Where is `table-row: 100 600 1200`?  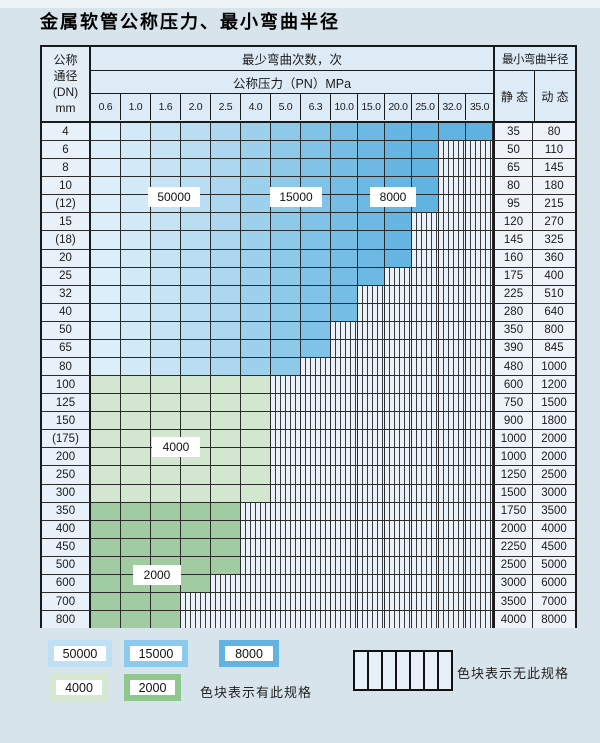
table-row: 100 600 1200 is located at coordinates (308, 385).